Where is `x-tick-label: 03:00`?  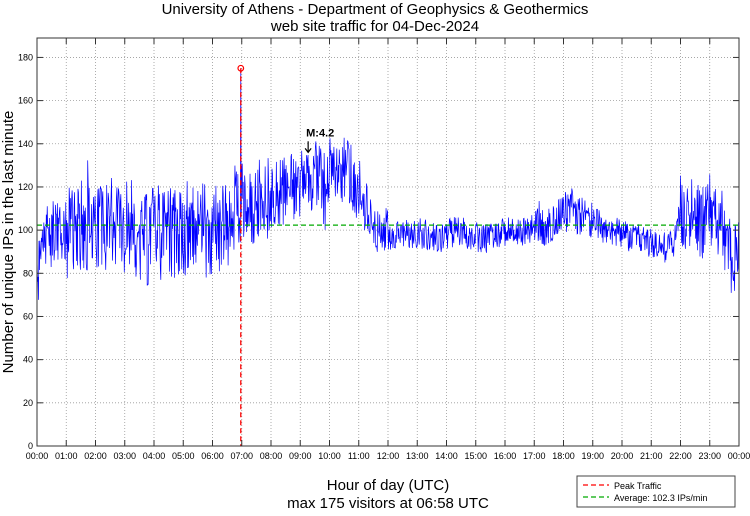
x-tick-label: 03:00 is located at coordinates (124, 456).